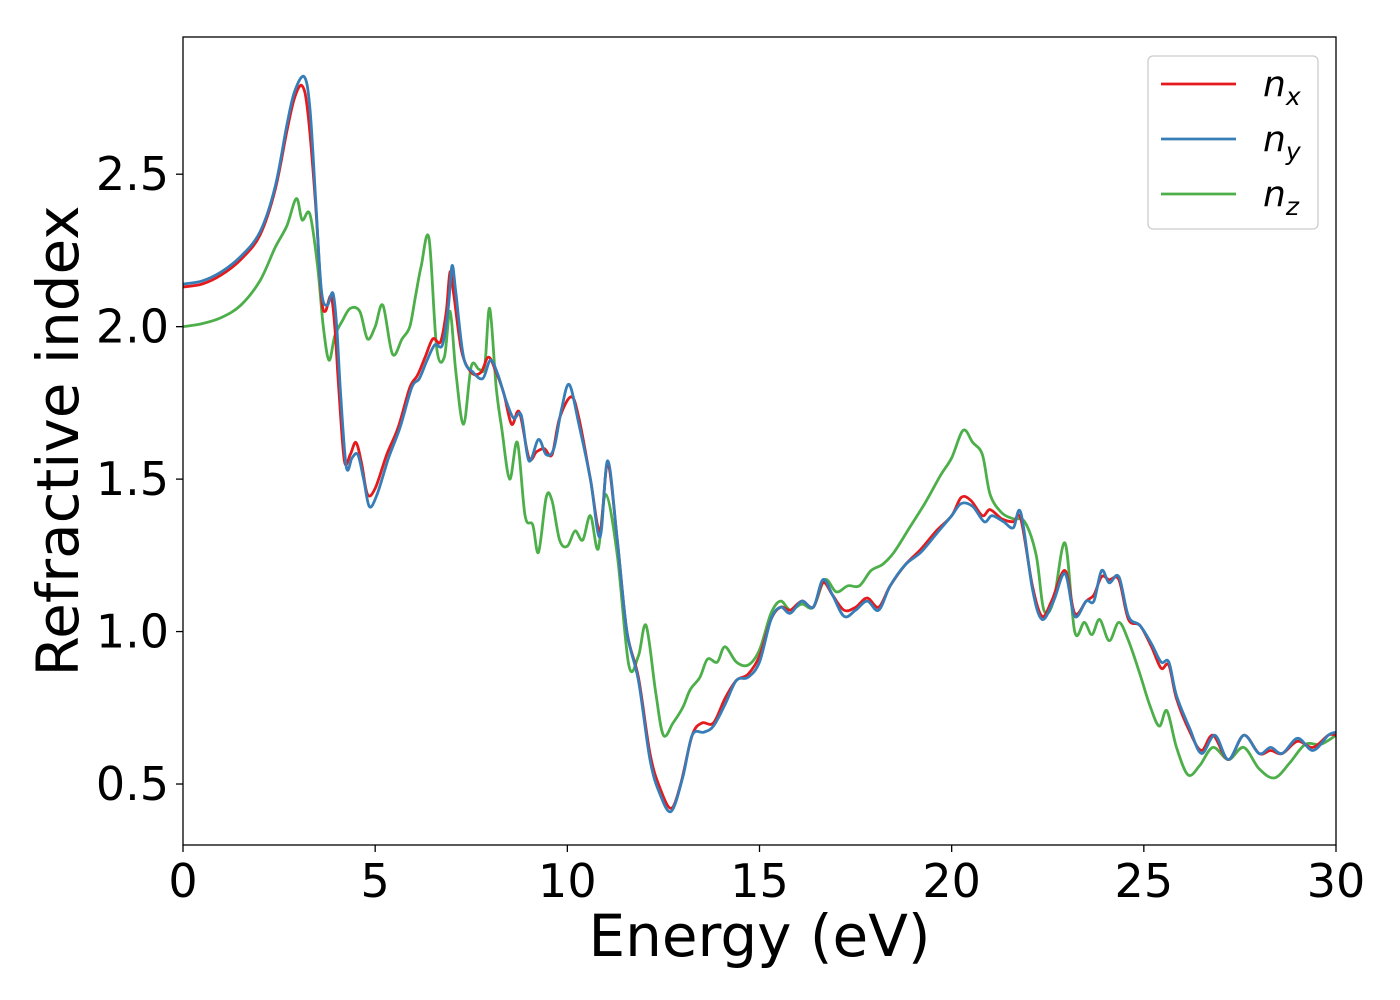 The image size is (1400, 1000). Describe the element at coordinates (182, 881) in the screenshot. I see `x-tick-label: 0` at that location.